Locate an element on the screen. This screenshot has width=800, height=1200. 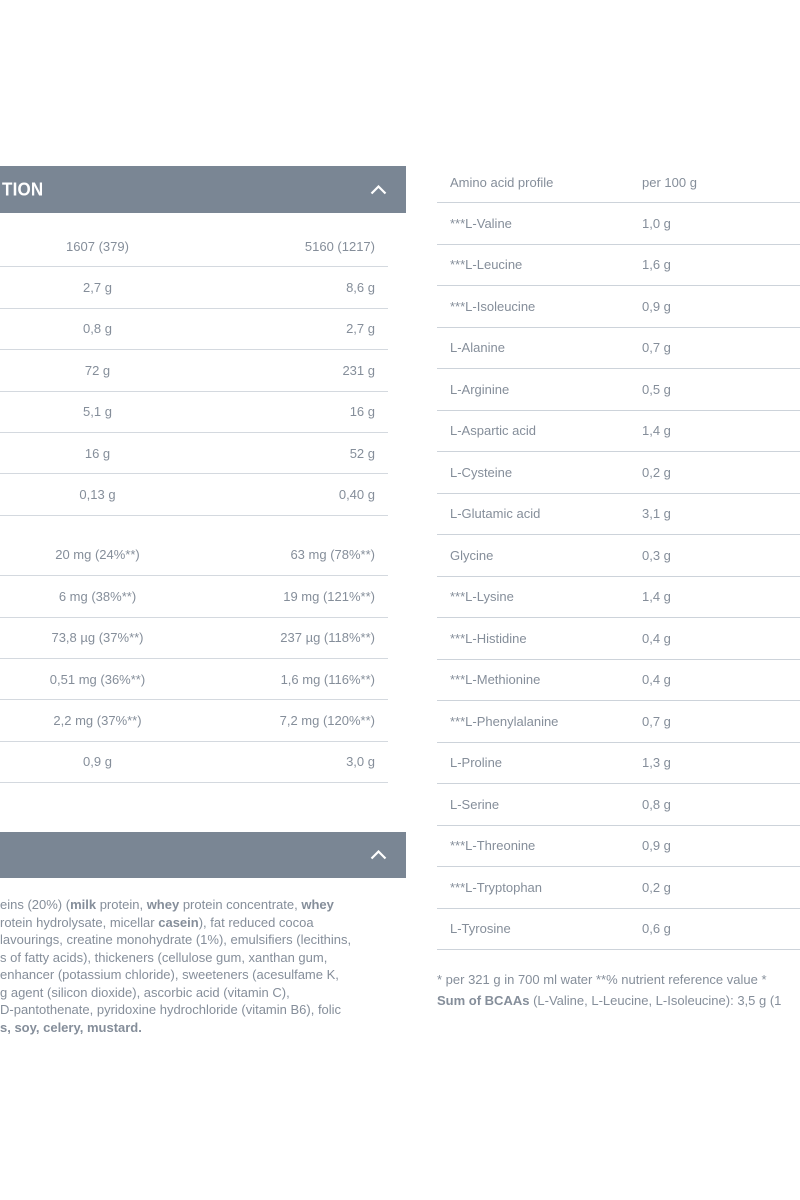
table-row: 0,51 mg (36%**) 1,6 mg (116%**) is located at coordinates (194, 680).